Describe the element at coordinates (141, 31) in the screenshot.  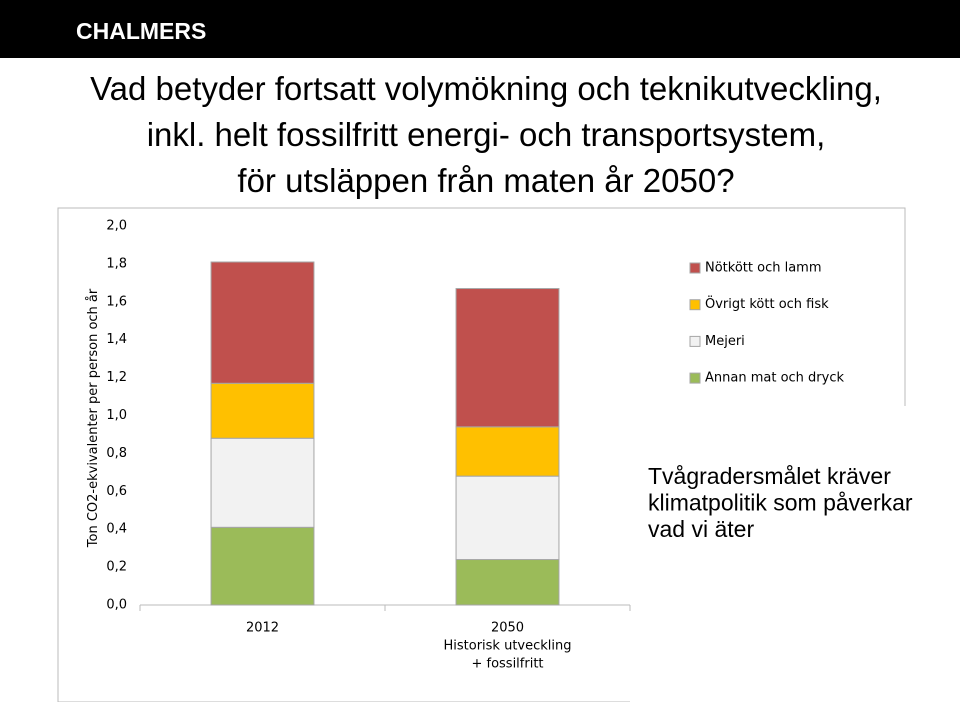
I see `logo: CHALMERS` at that location.